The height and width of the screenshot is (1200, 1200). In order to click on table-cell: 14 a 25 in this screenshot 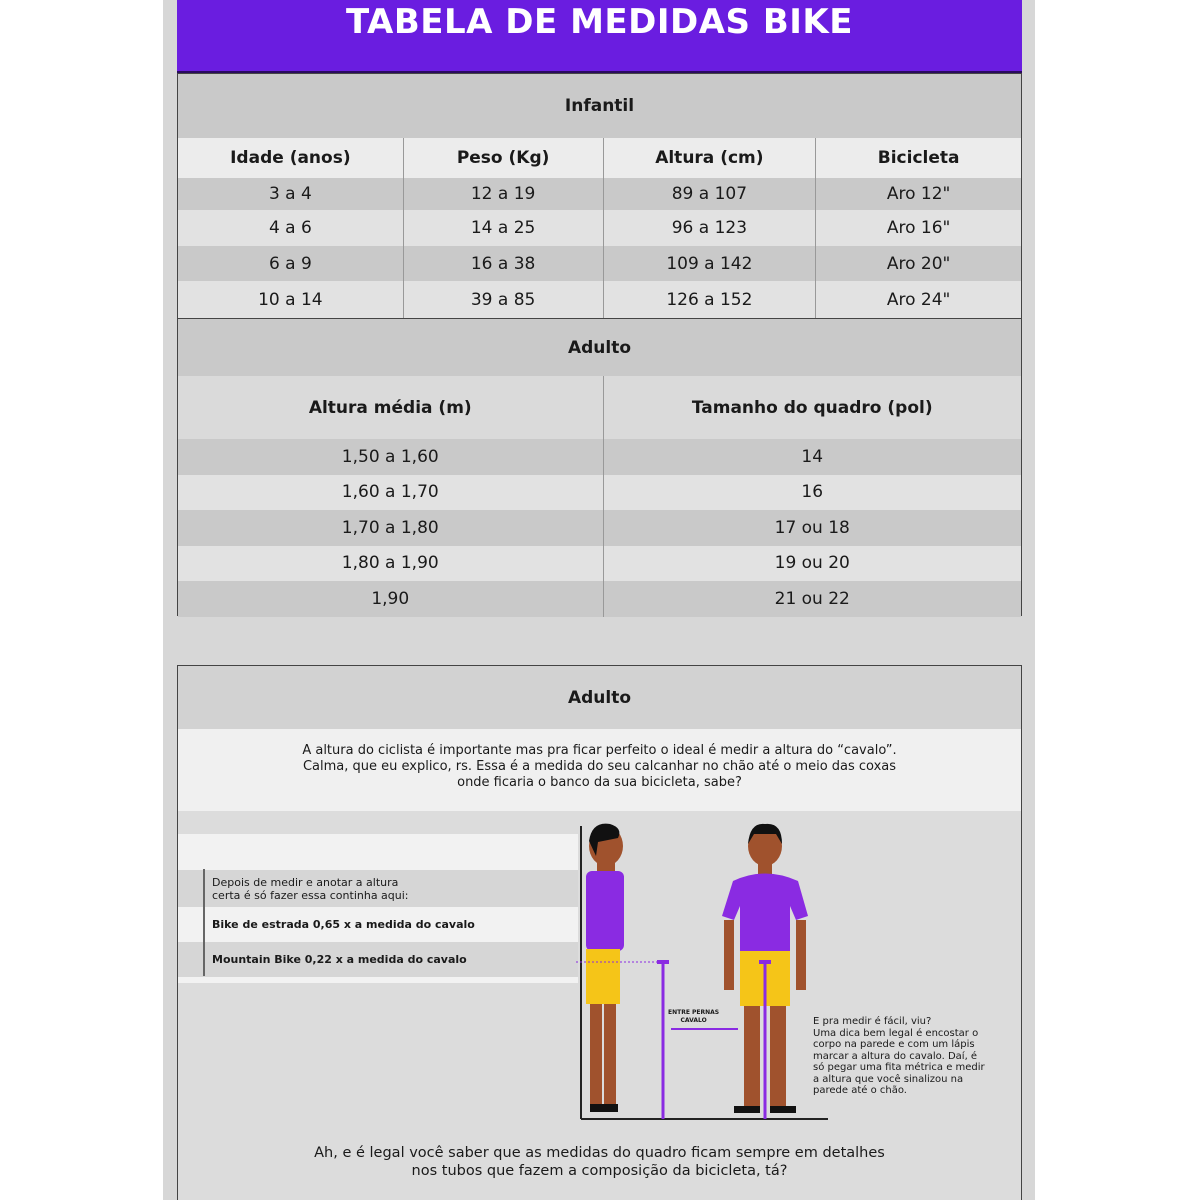, I will do `click(504, 228)`.